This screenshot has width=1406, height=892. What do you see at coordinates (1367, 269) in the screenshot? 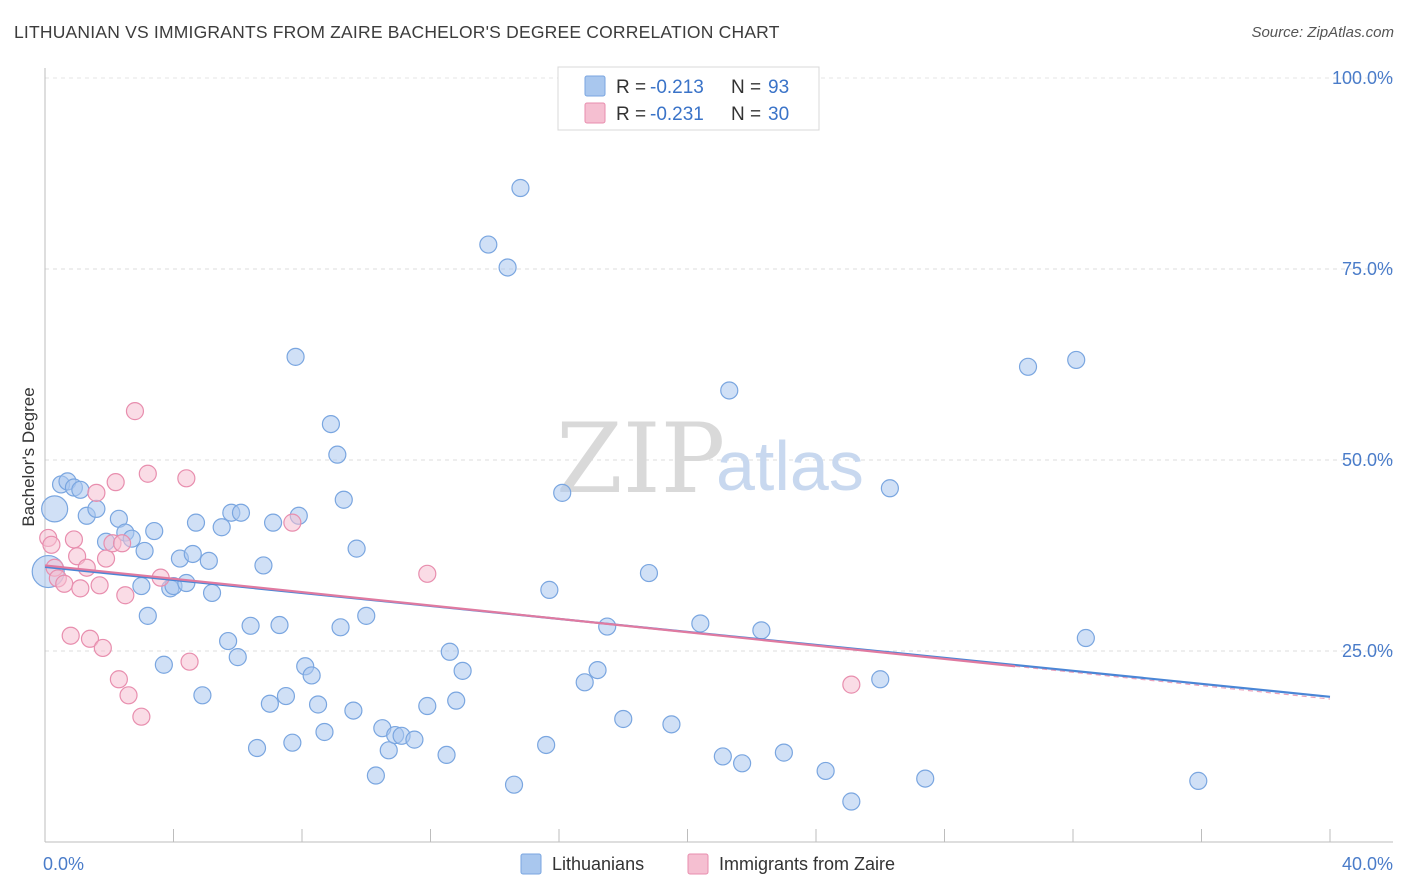
I see `y-tick-label: 75.0%` at bounding box center [1367, 269].